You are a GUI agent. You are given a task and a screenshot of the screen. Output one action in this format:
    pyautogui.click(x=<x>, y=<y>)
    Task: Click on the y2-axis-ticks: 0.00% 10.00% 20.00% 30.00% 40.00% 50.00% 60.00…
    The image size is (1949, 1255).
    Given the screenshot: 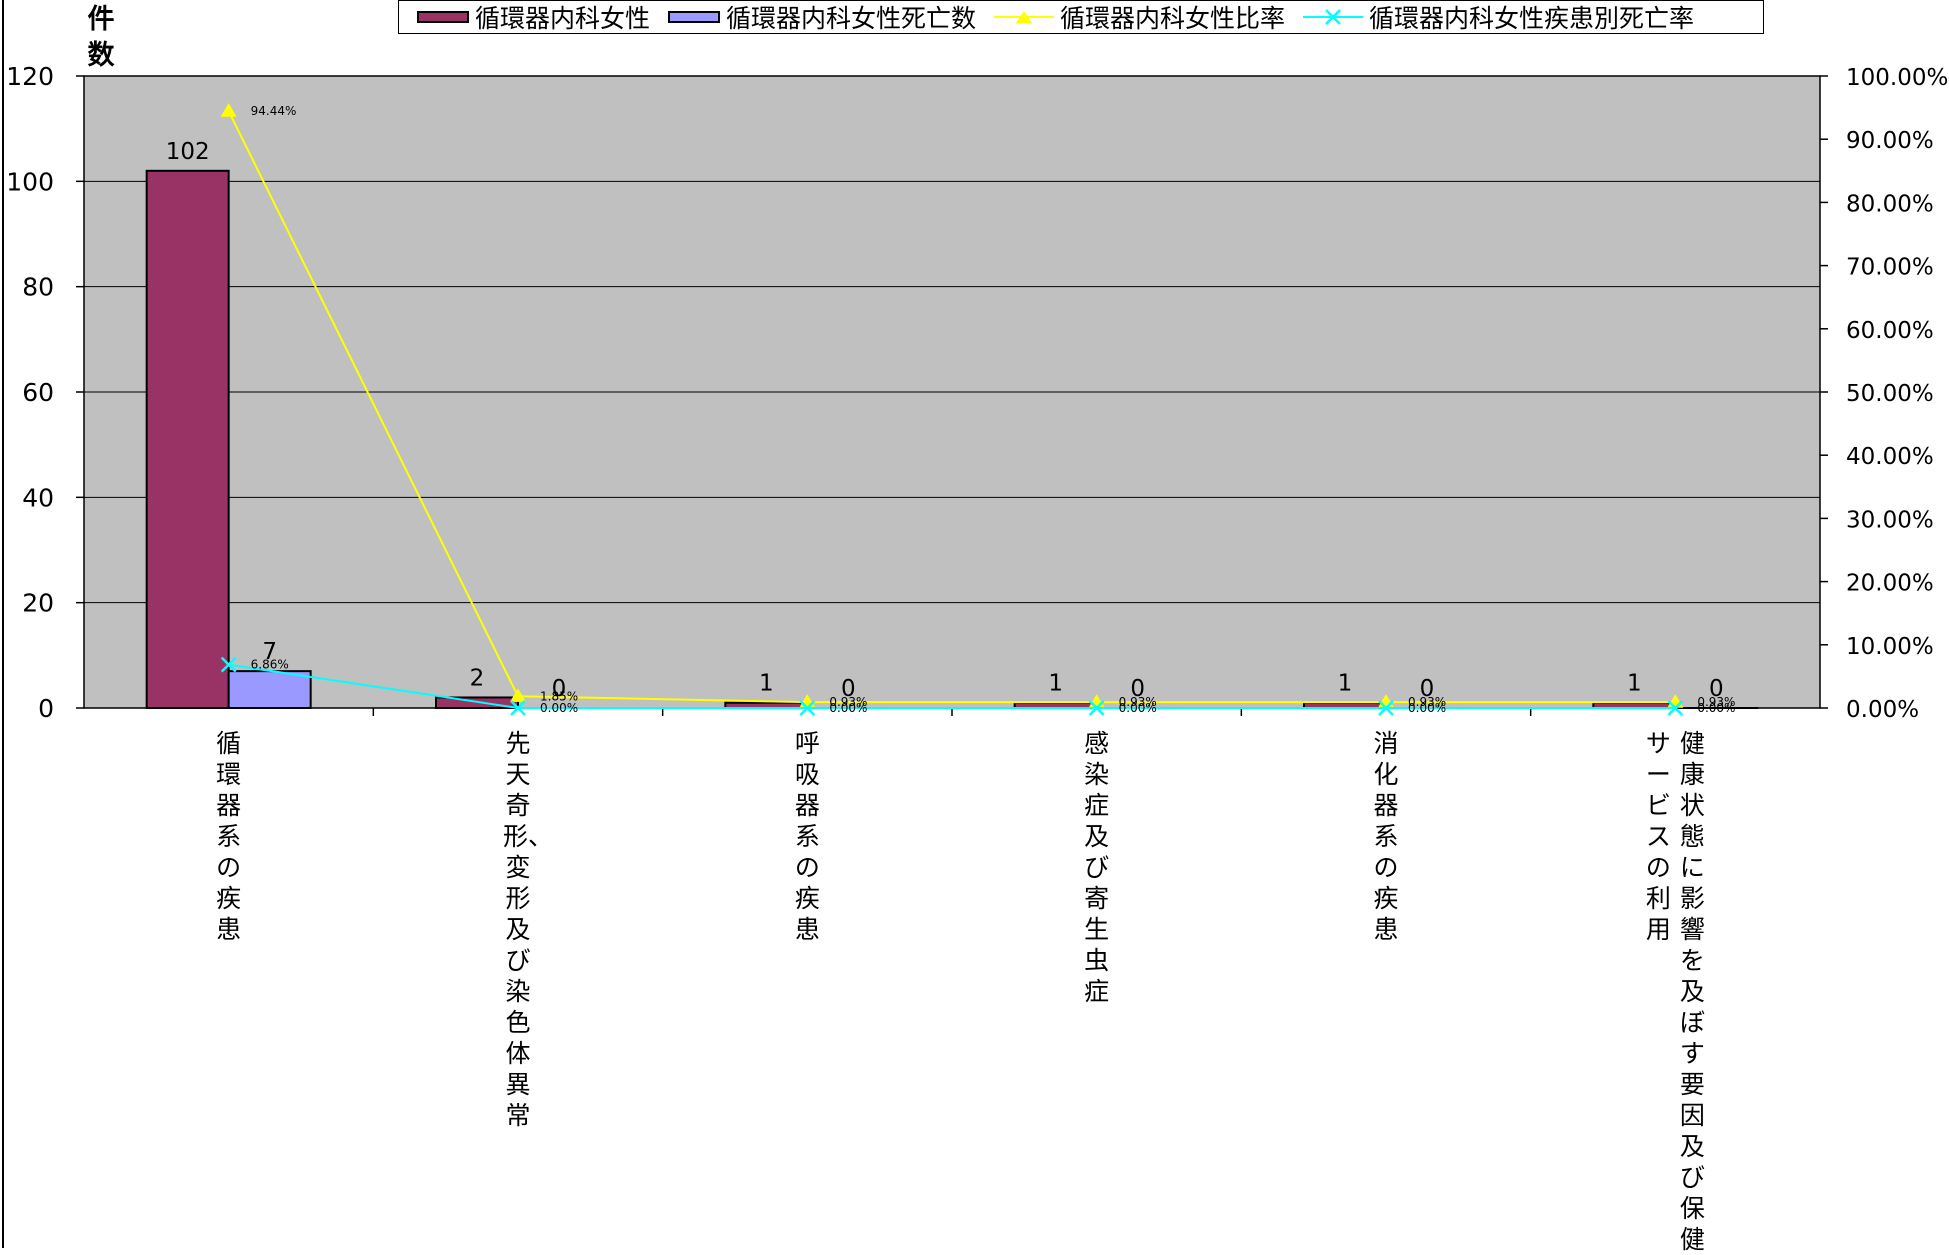 What is the action you would take?
    pyautogui.click(x=1884, y=394)
    